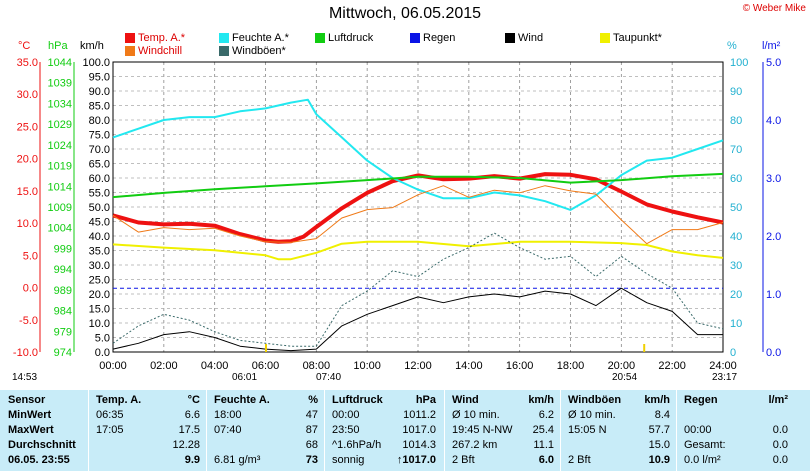 Image resolution: width=810 pixels, height=471 pixels. I want to click on table-cell-rain-value: 0.0, so click(780, 445).